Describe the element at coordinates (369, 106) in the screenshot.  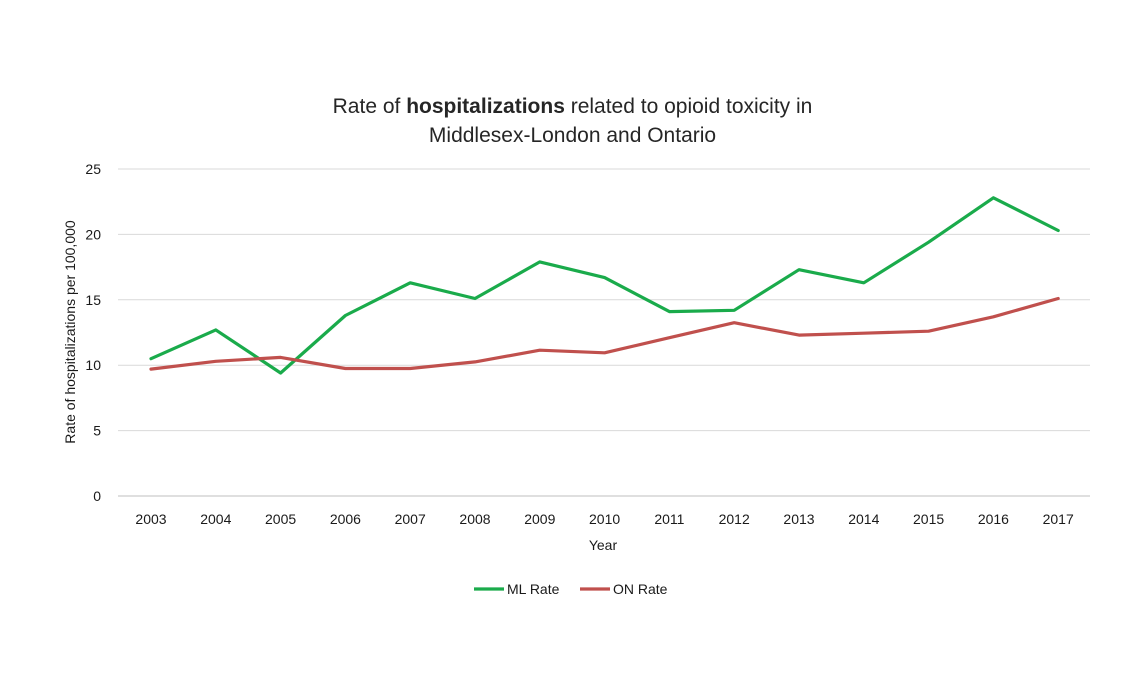
I see `chart-title-pre: Rate of` at that location.